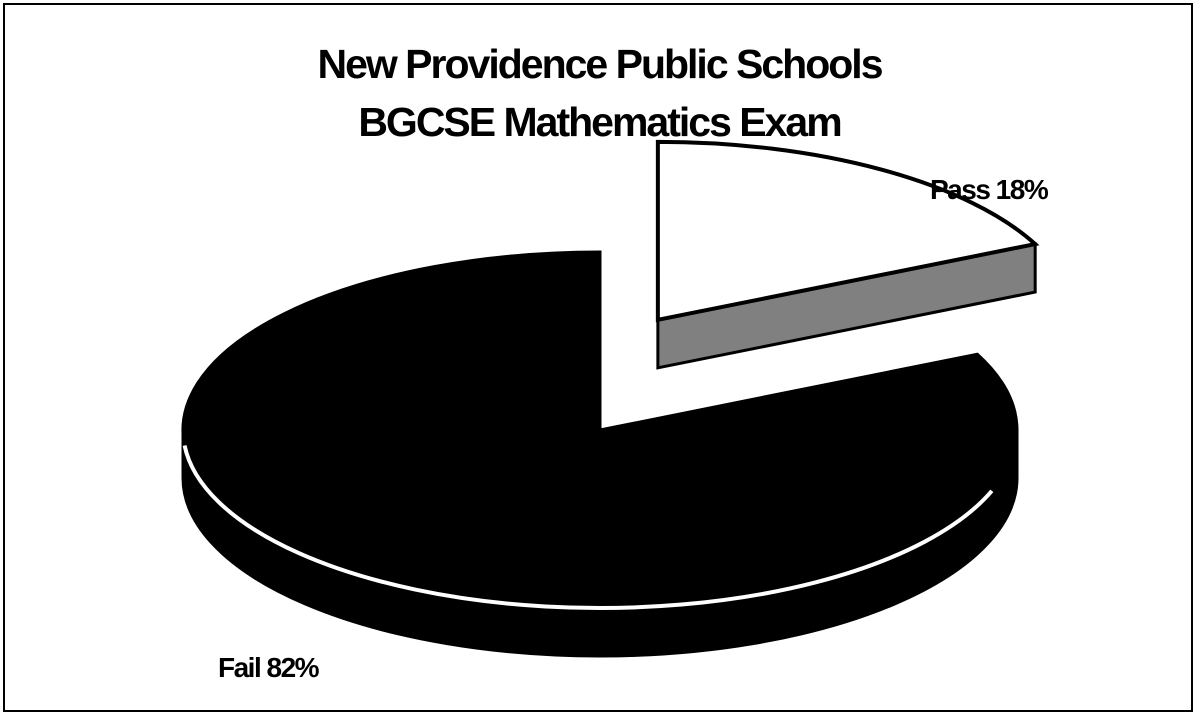 The width and height of the screenshot is (1199, 717). What do you see at coordinates (989, 189) in the screenshot?
I see `slice-label-pass: Pass 18%` at bounding box center [989, 189].